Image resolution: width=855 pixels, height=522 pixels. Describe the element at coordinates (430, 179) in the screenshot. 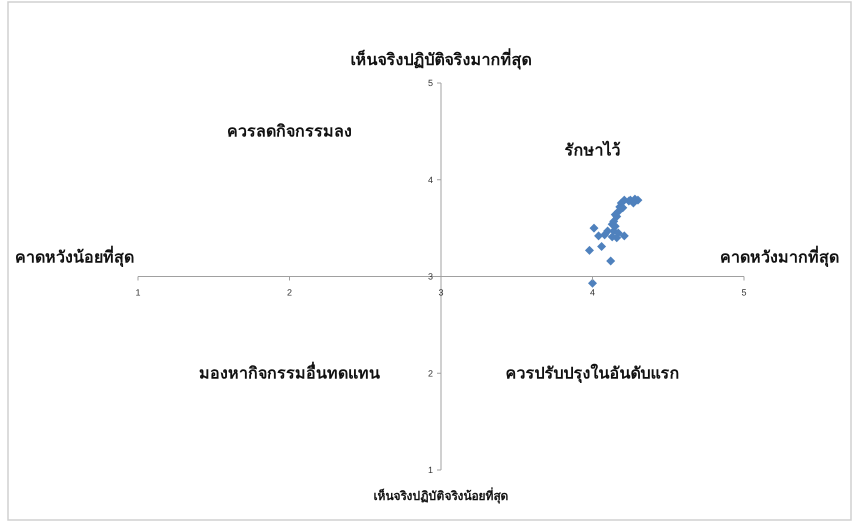

I see `y-tick-label: 4` at that location.